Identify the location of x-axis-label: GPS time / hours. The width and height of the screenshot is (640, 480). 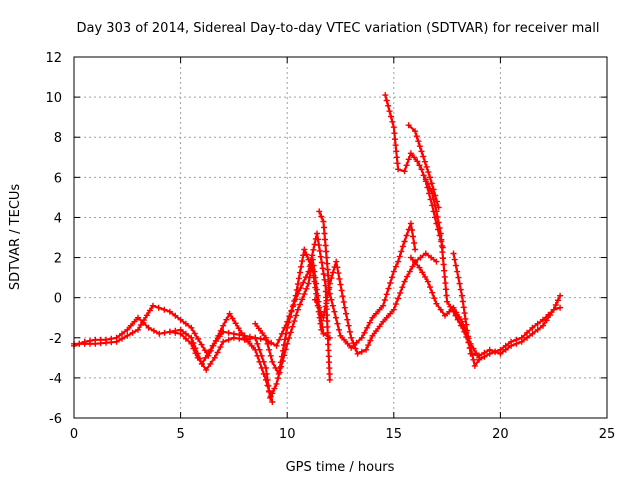
(340, 467).